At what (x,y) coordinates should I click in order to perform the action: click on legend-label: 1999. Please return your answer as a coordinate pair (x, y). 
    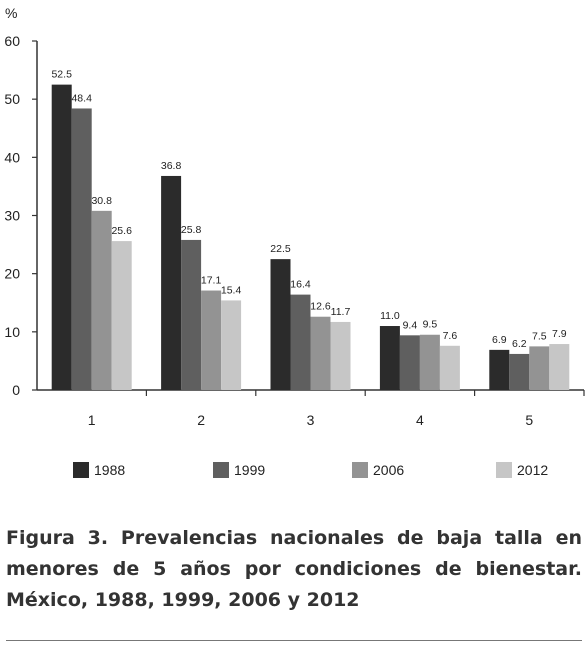
    Looking at the image, I should click on (249, 470).